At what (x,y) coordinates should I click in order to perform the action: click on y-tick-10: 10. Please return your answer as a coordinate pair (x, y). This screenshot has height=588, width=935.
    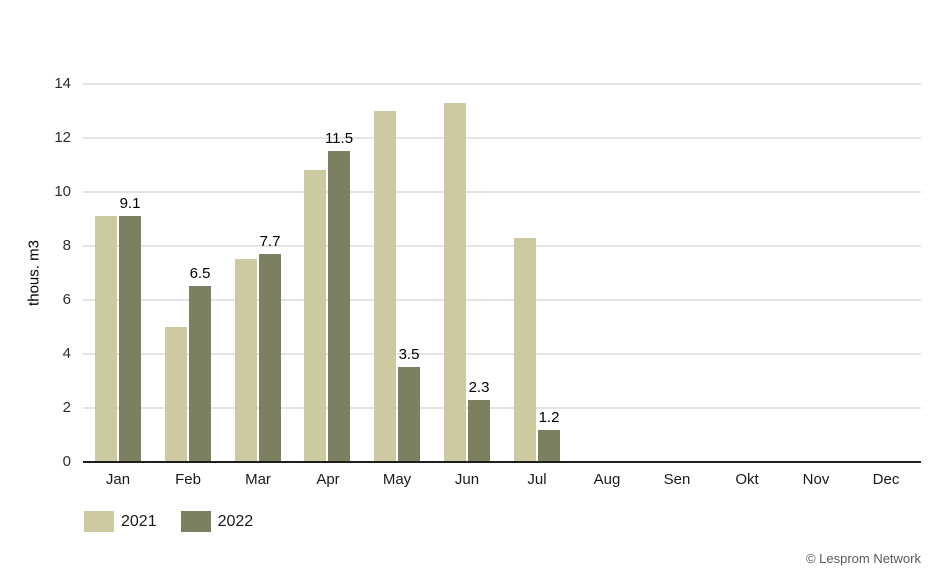
    Looking at the image, I should click on (62, 191).